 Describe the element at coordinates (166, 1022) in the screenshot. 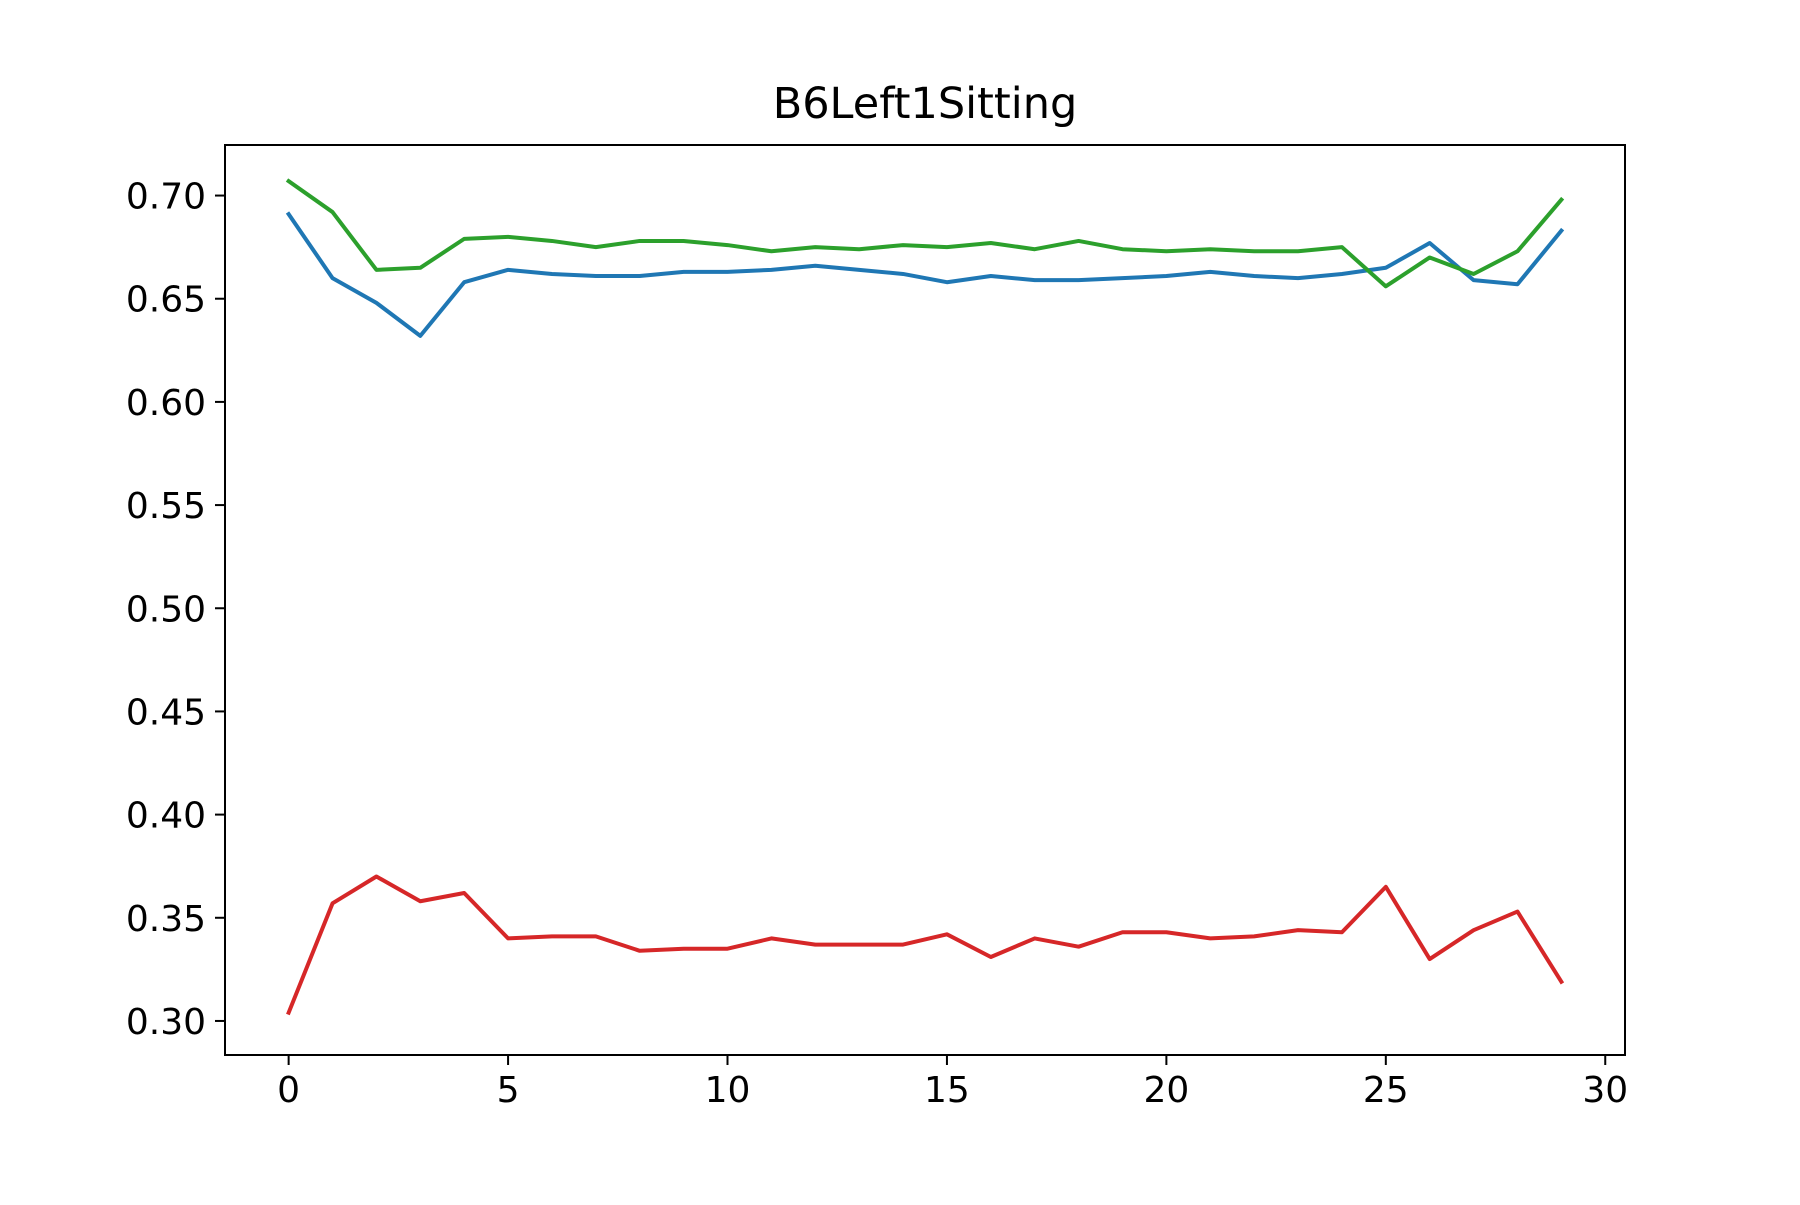

I see `y-tick-label: 0.30` at that location.